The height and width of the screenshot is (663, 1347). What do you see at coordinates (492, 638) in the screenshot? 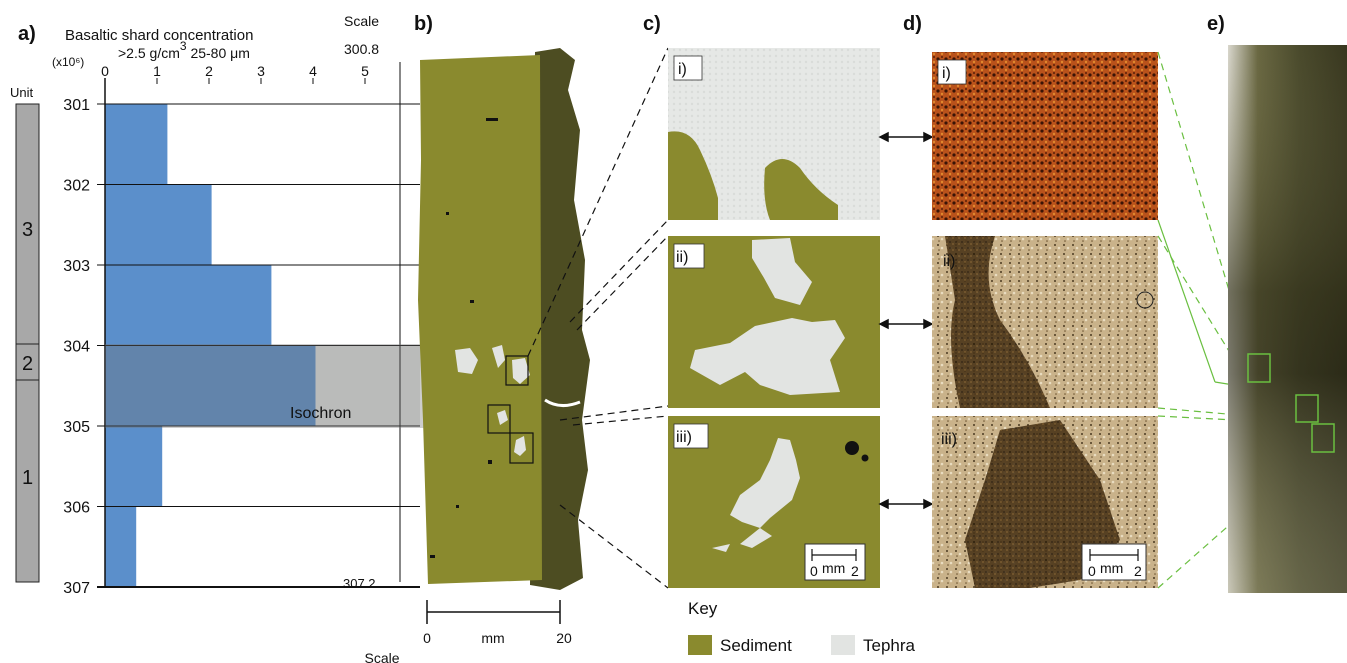
I see `mm-scale-unit: mm` at bounding box center [492, 638].